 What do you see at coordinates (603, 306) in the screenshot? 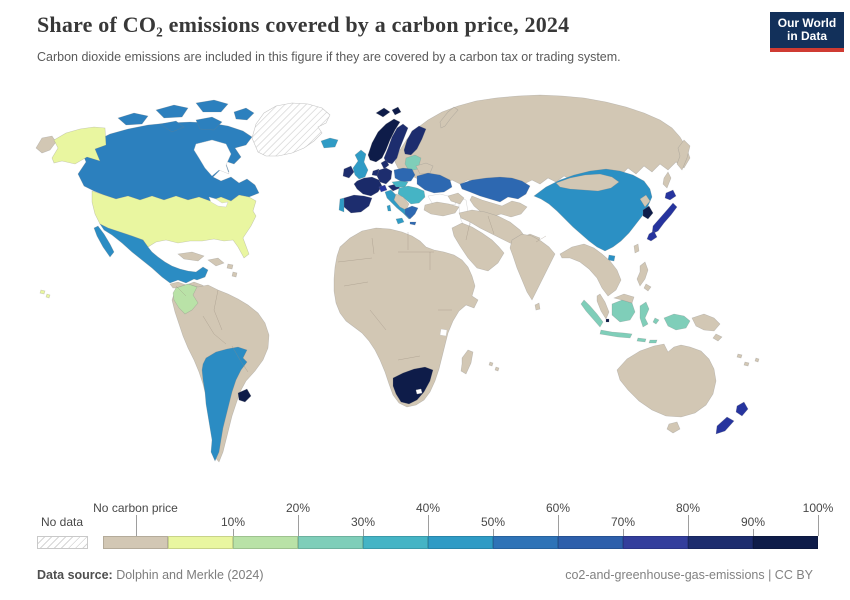
I see `region-malay-peninsula` at bounding box center [603, 306].